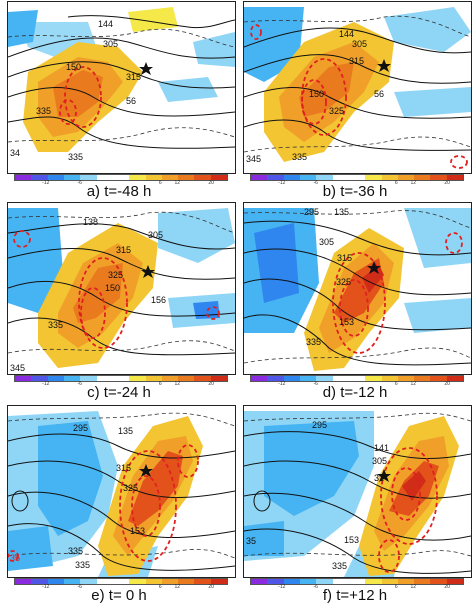  What do you see at coordinates (379, 478) in the screenshot?
I see `contour-label: 31` at bounding box center [379, 478].